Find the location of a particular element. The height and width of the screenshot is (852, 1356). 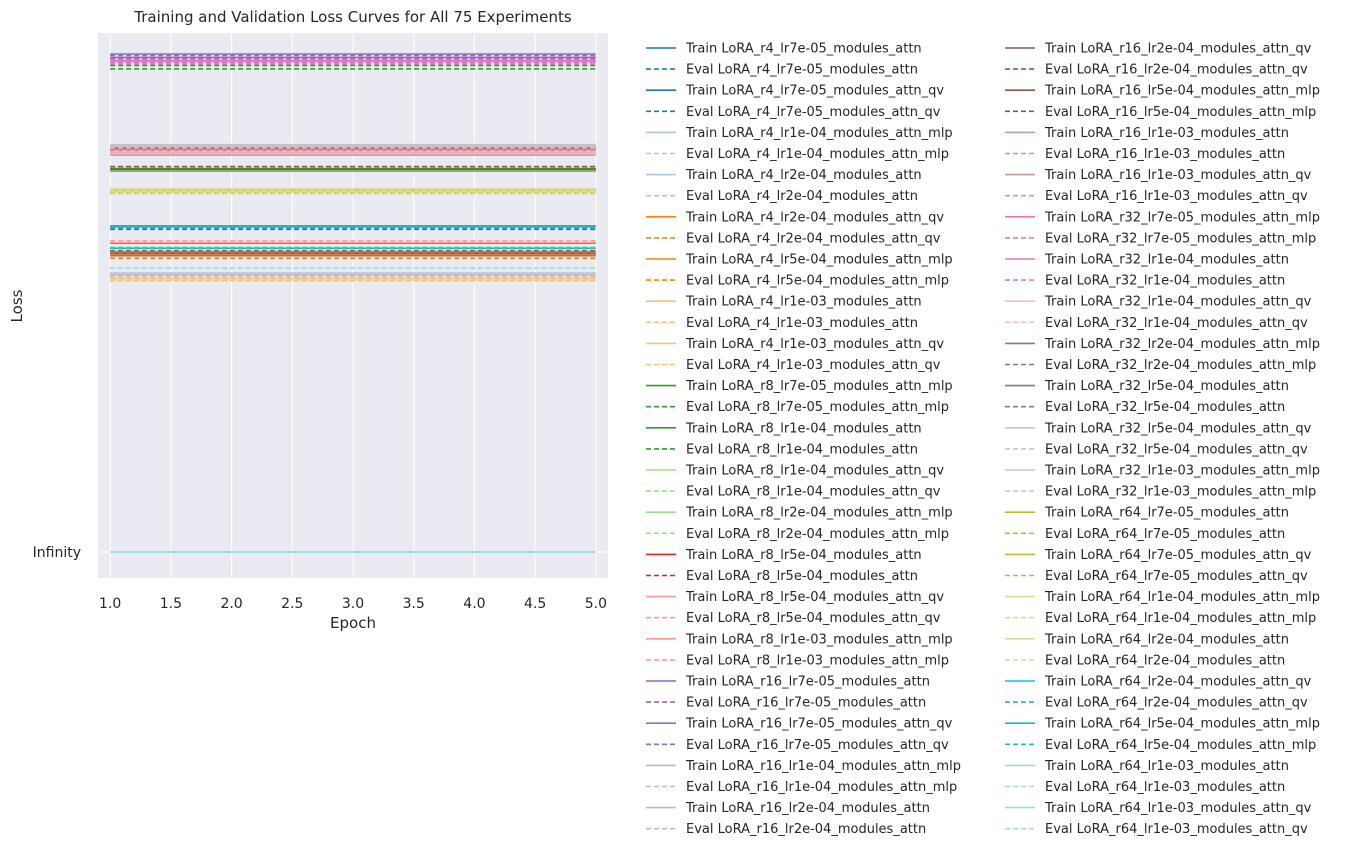

legend-entry: Eval LoRA_r8_lr2e-04_modules_attn_mlp is located at coordinates (817, 534).